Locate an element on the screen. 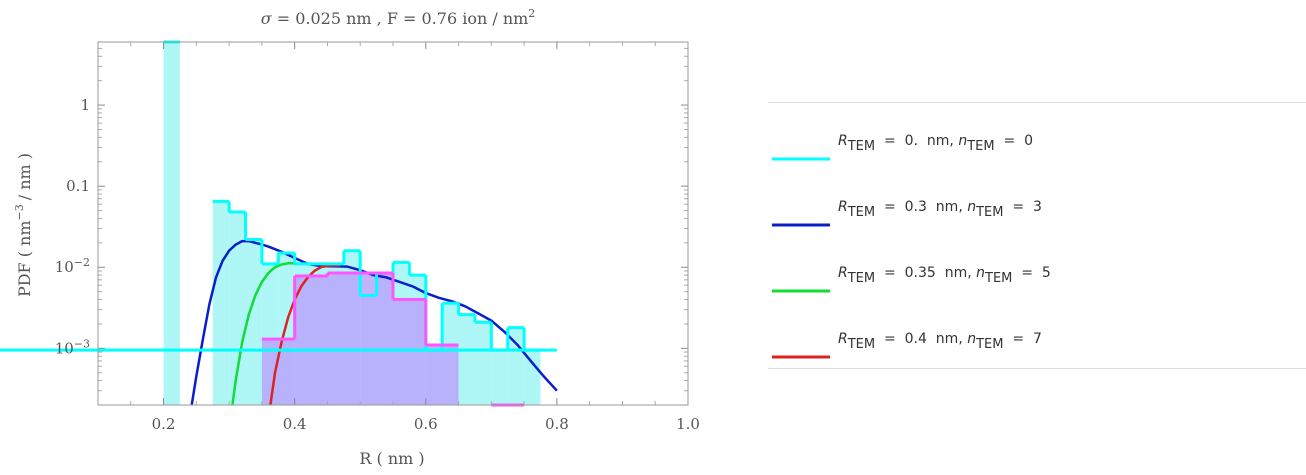 Image resolution: width=1306 pixels, height=475 pixels. title-text: = 0.025 nm , F = 0.76 ion / nm is located at coordinates (400, 18).